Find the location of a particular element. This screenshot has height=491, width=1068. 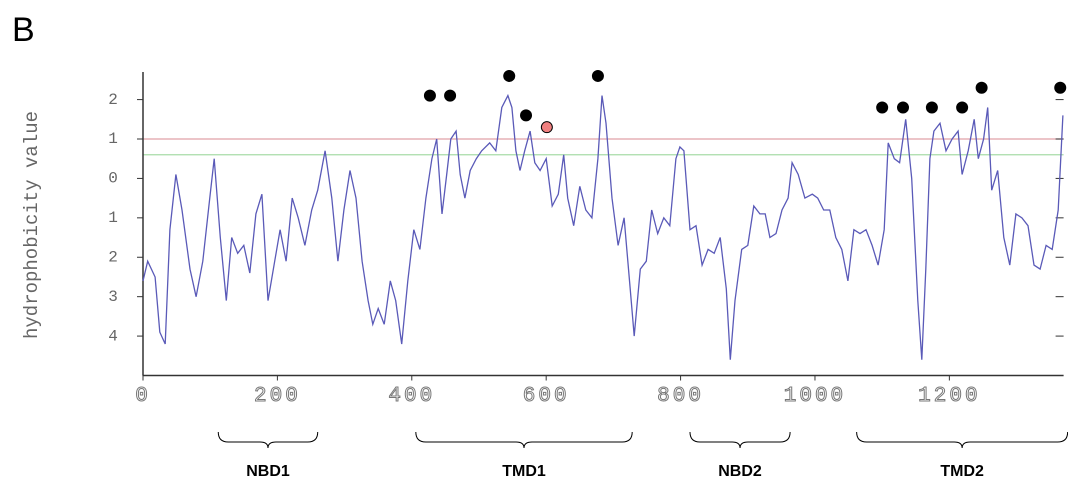

y-tick-label: 0 is located at coordinates (113, 179).